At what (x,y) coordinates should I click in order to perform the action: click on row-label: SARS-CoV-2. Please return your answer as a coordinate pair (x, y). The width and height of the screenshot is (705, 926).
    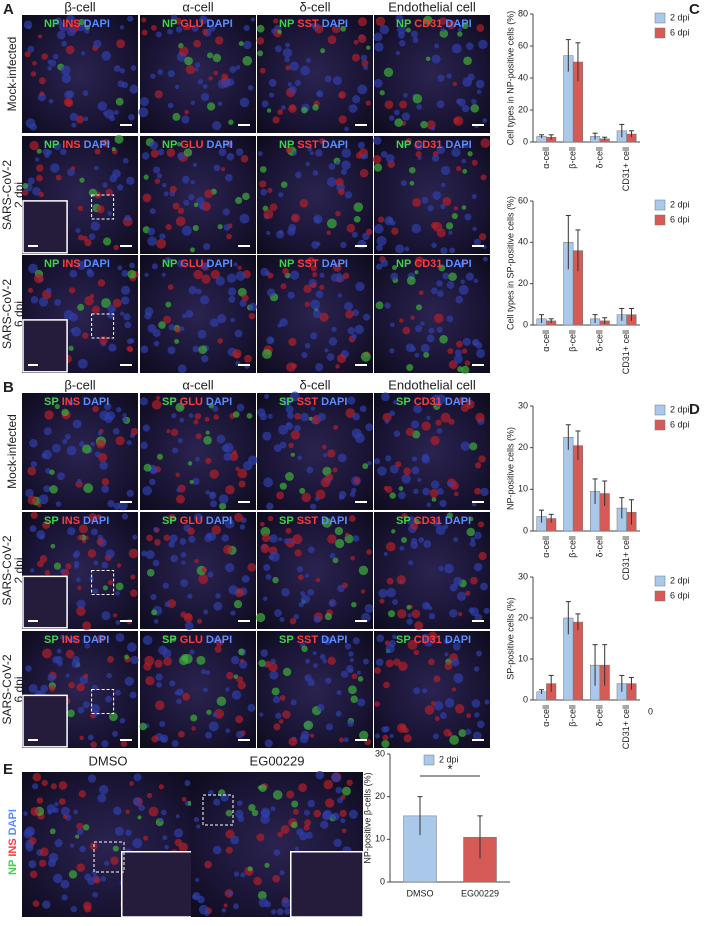
    Looking at the image, I should click on (7, 689).